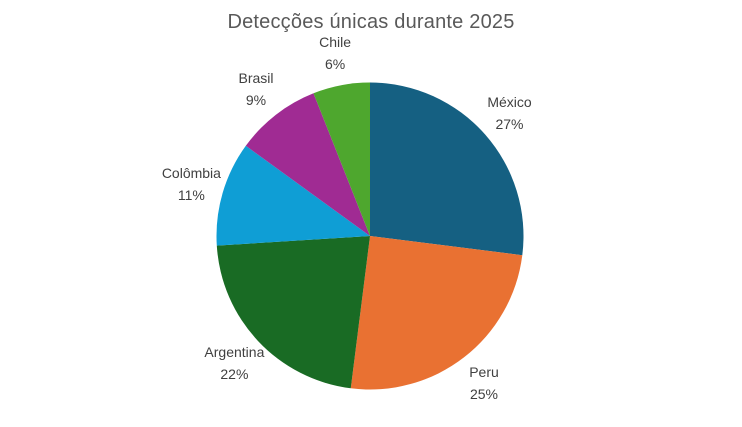 The image size is (742, 427). What do you see at coordinates (256, 78) in the screenshot?
I see `slice-label-name: Brasil` at bounding box center [256, 78].